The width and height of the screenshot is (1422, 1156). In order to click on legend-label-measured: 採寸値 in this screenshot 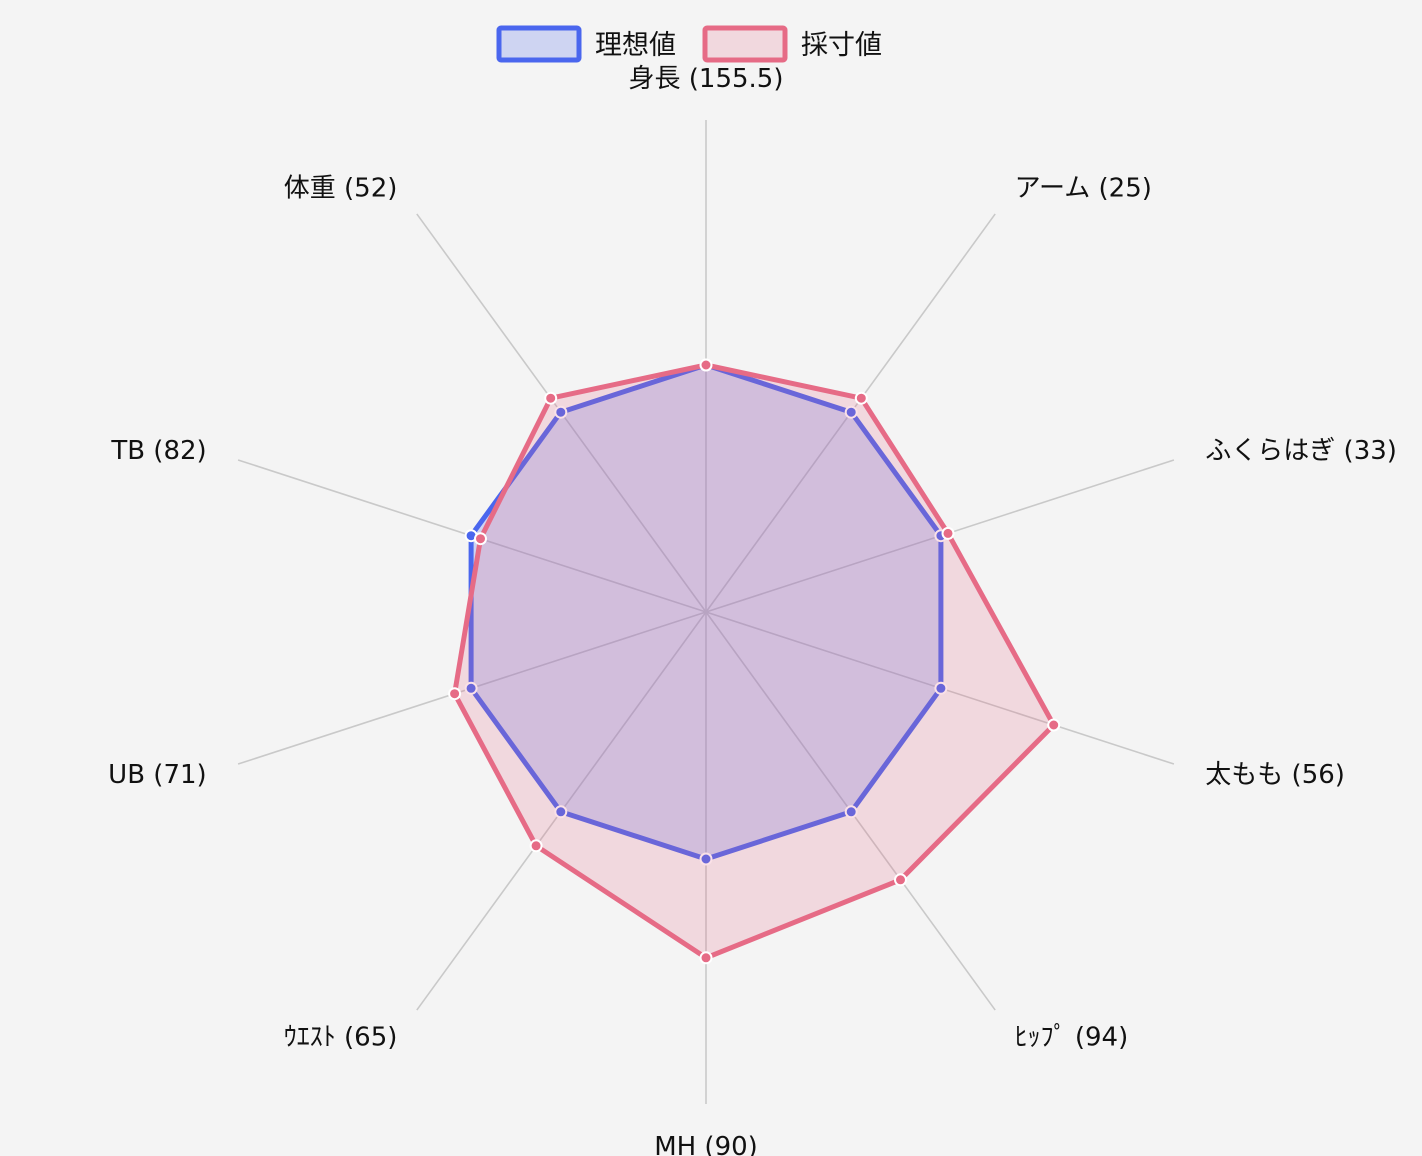, I will do `click(841, 45)`.